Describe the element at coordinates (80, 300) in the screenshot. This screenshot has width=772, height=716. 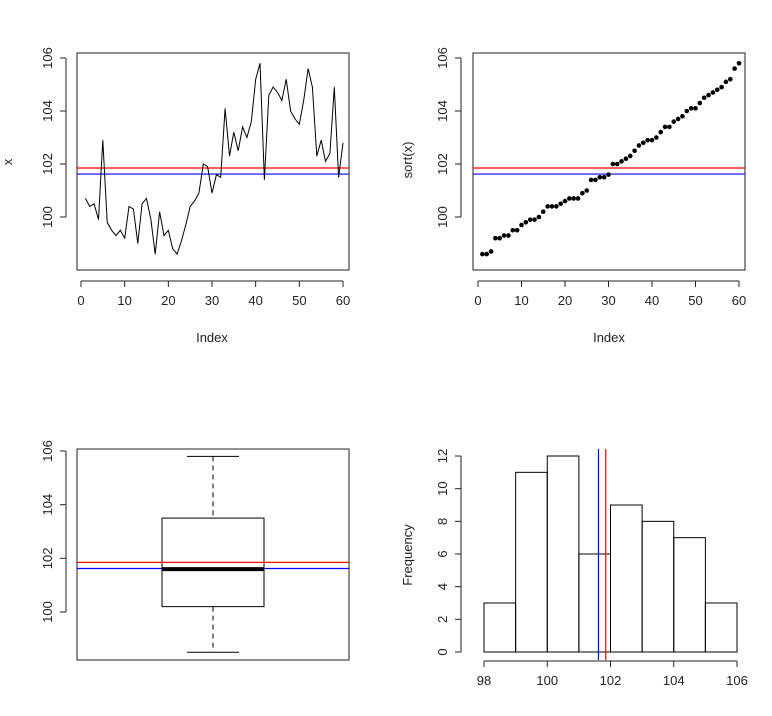
I see `x-tick-label-0-0: 0` at that location.